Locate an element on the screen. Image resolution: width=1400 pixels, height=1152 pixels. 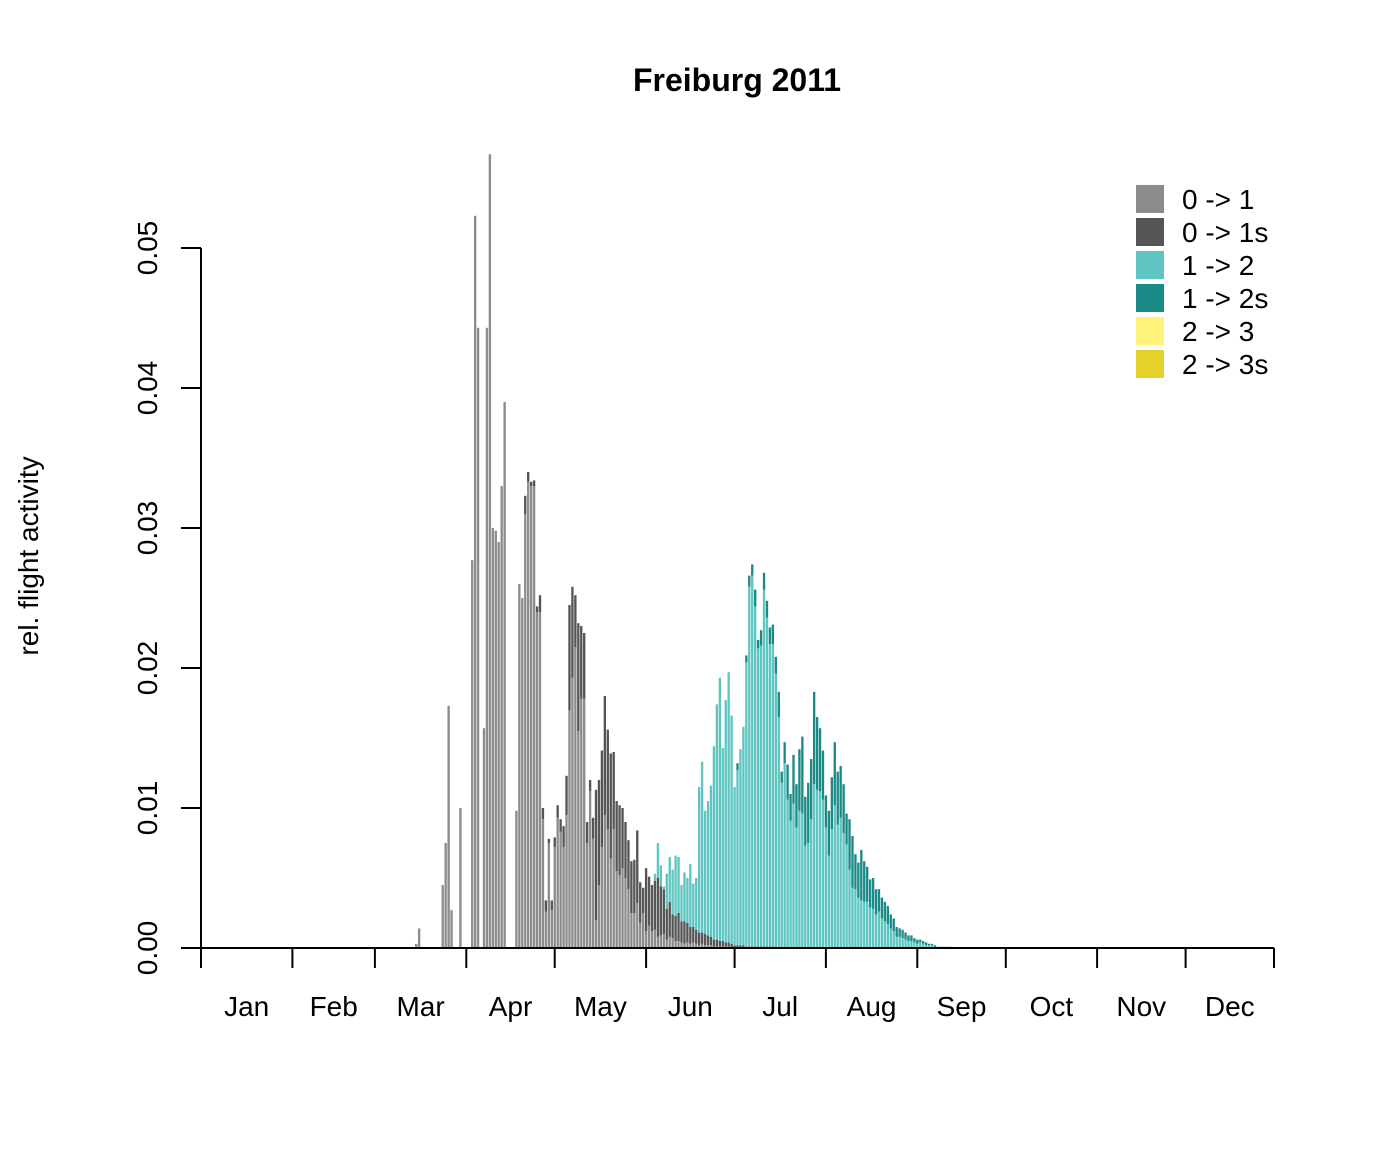
x-tick-label: Dec is located at coordinates (1230, 1006).